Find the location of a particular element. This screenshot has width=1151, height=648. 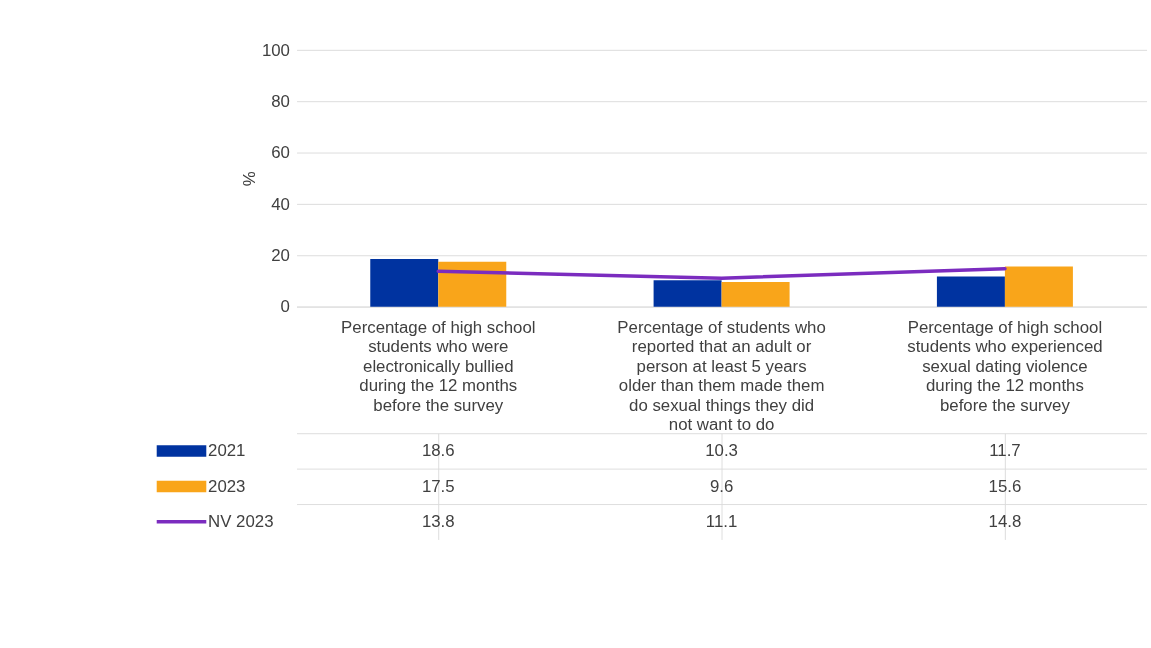

y-axis-title: % is located at coordinates (249, 179).